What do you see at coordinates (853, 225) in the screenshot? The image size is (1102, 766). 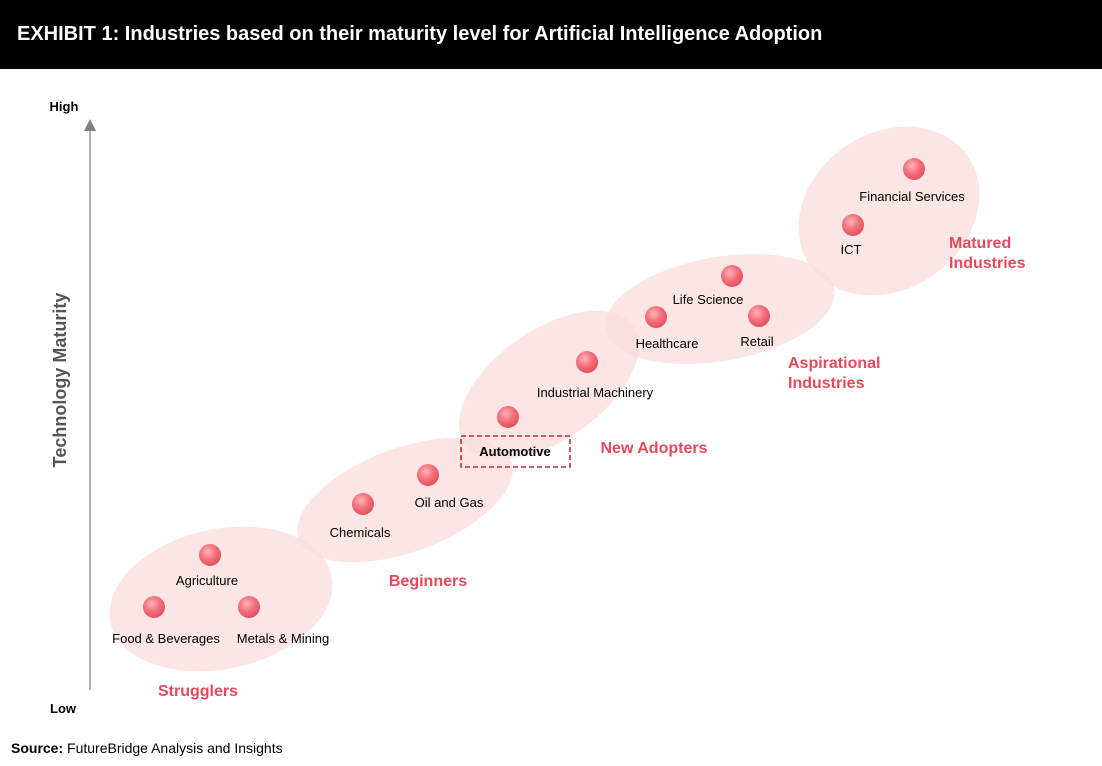 I see `node-ict` at bounding box center [853, 225].